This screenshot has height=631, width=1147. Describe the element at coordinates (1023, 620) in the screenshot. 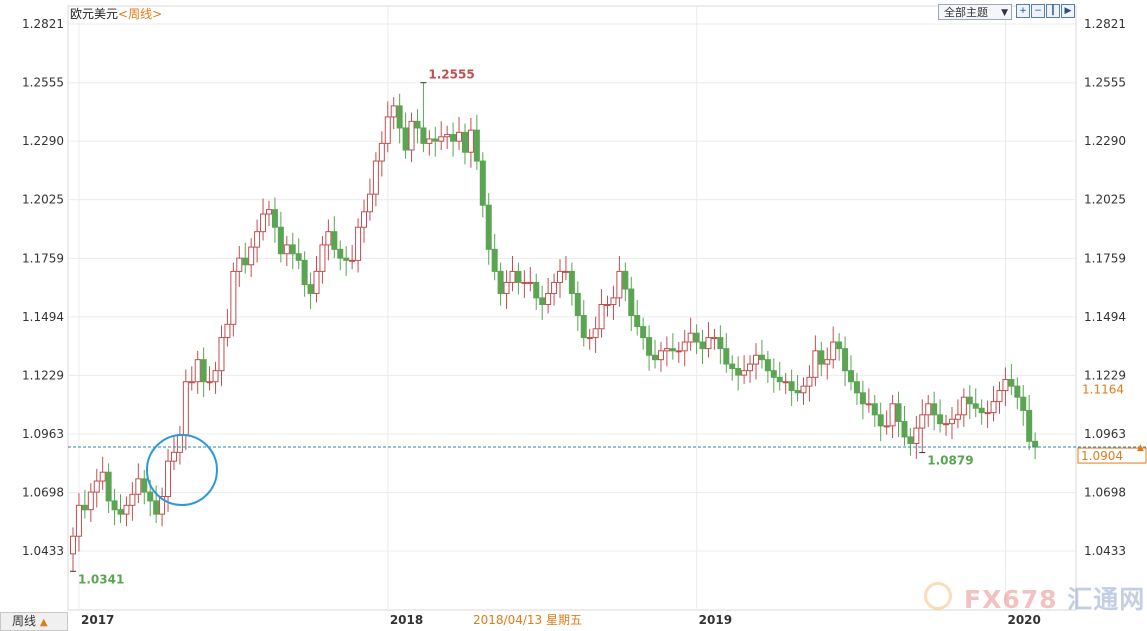

I see `x-tick-label: 2020` at that location.